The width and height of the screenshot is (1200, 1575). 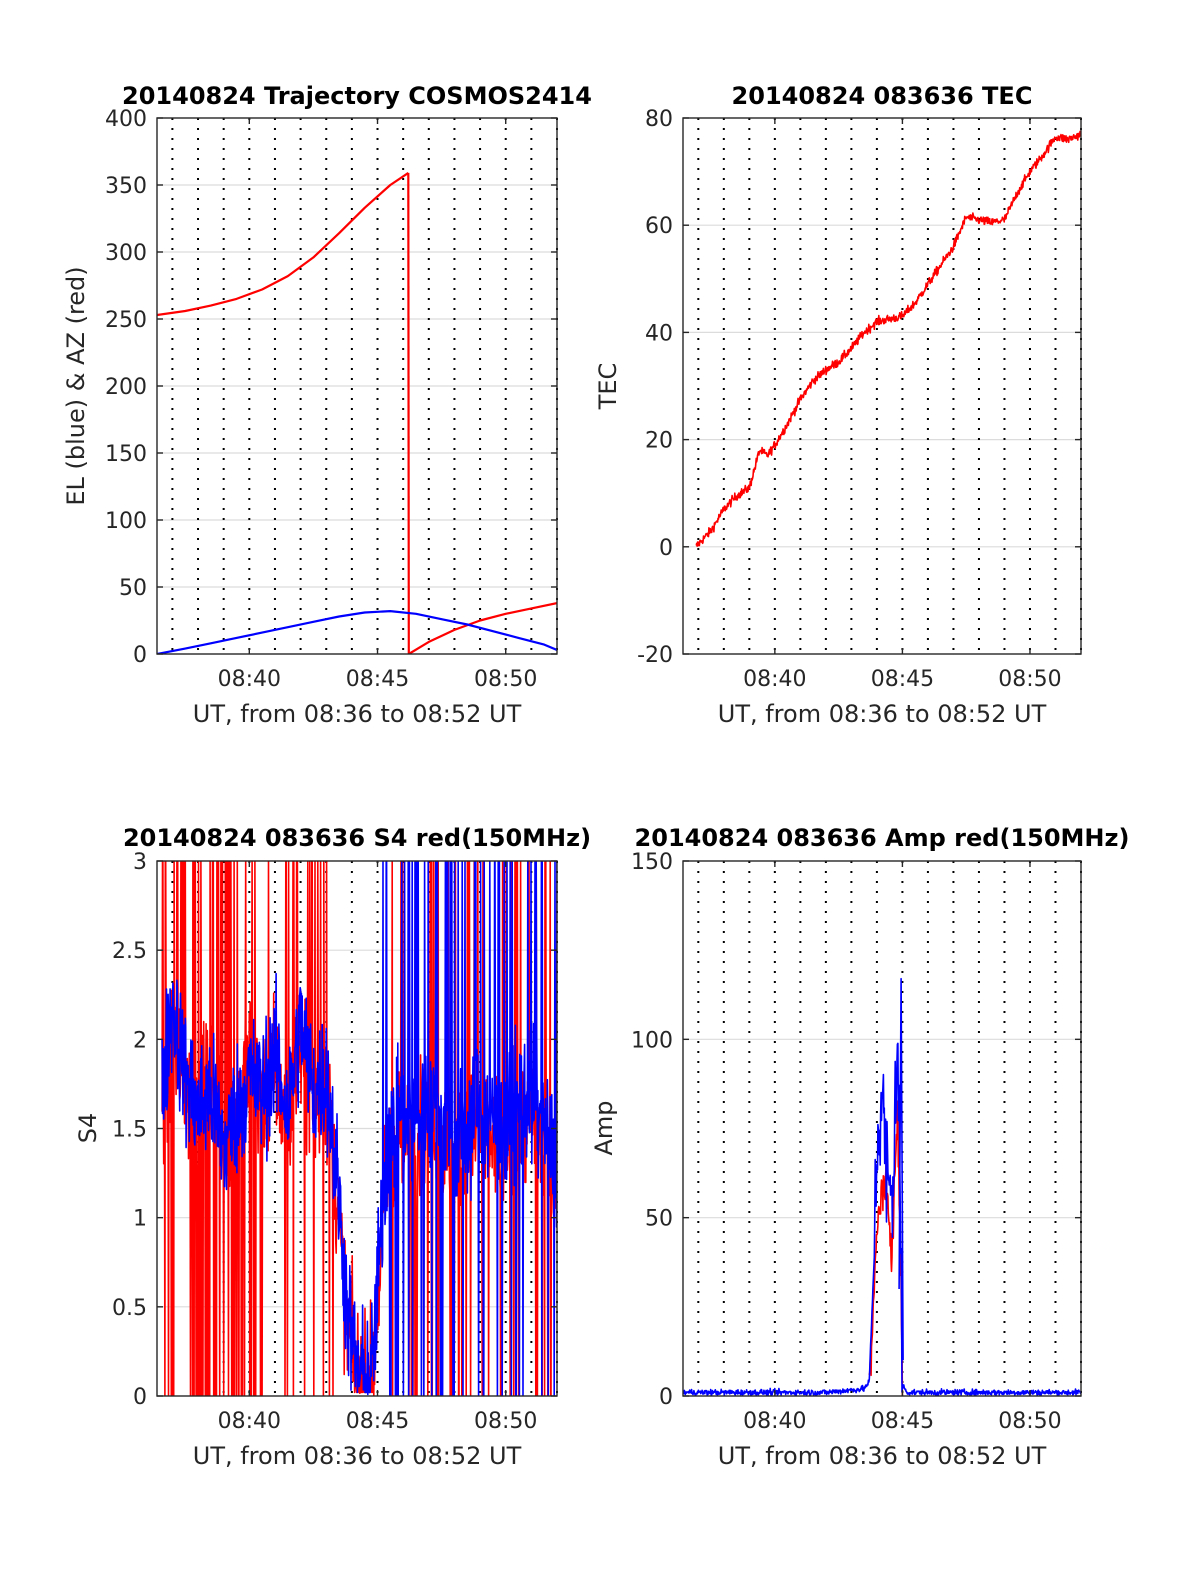 What do you see at coordinates (283, 244) in the screenshot?
I see `trajectory-series-0-line` at bounding box center [283, 244].